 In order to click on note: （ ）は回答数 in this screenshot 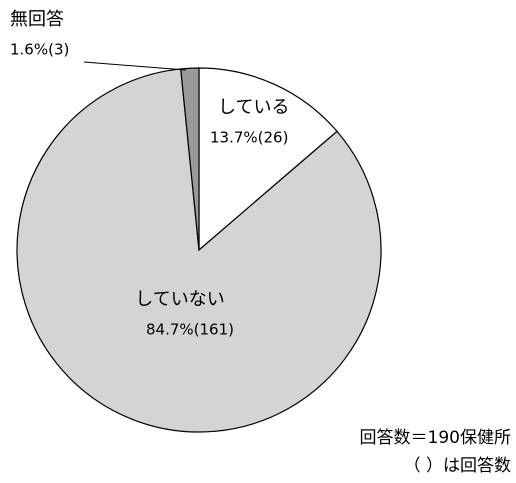, I will do `click(457, 466)`.